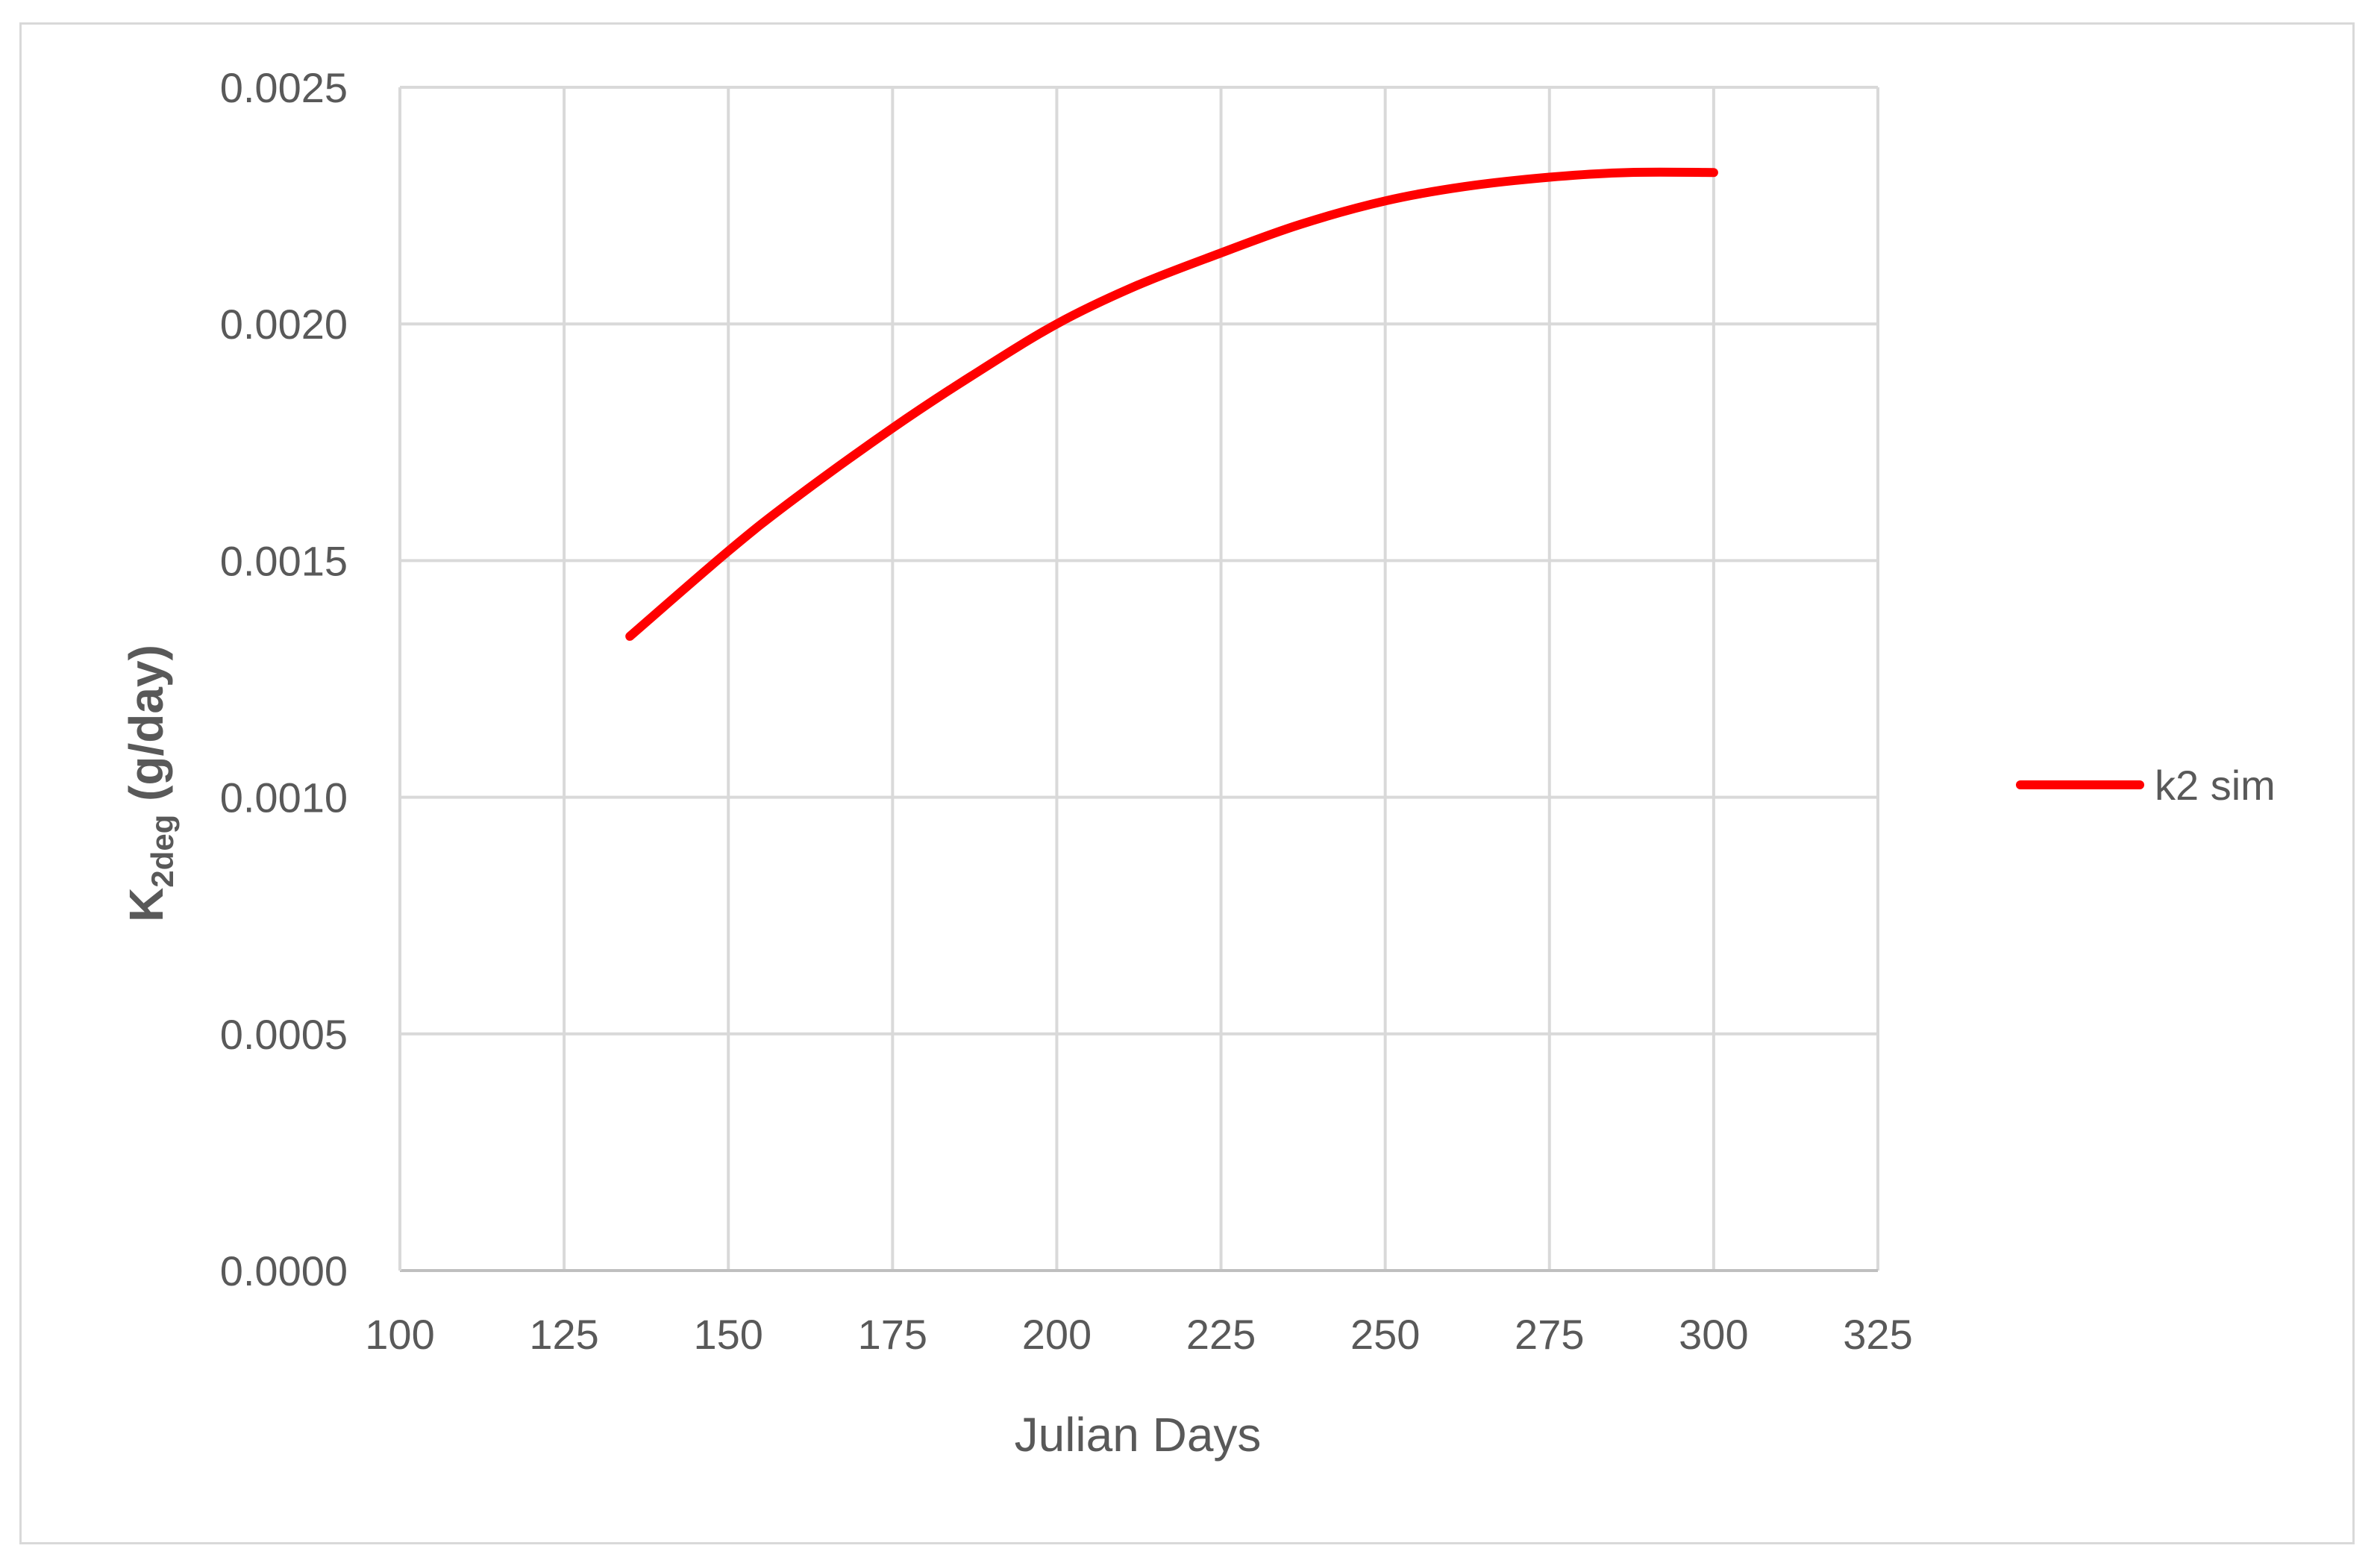  What do you see at coordinates (284, 1034) in the screenshot?
I see `y-tick-label: 0.0005` at bounding box center [284, 1034].